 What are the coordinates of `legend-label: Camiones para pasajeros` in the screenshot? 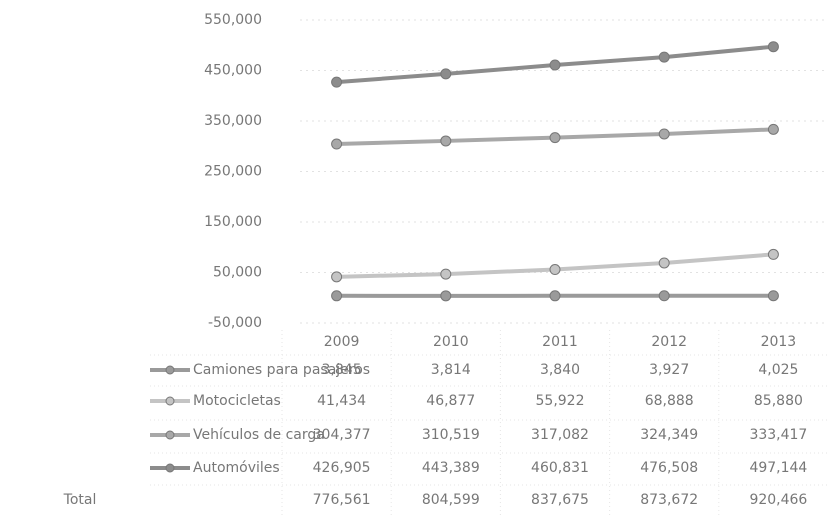 It's located at (281, 370).